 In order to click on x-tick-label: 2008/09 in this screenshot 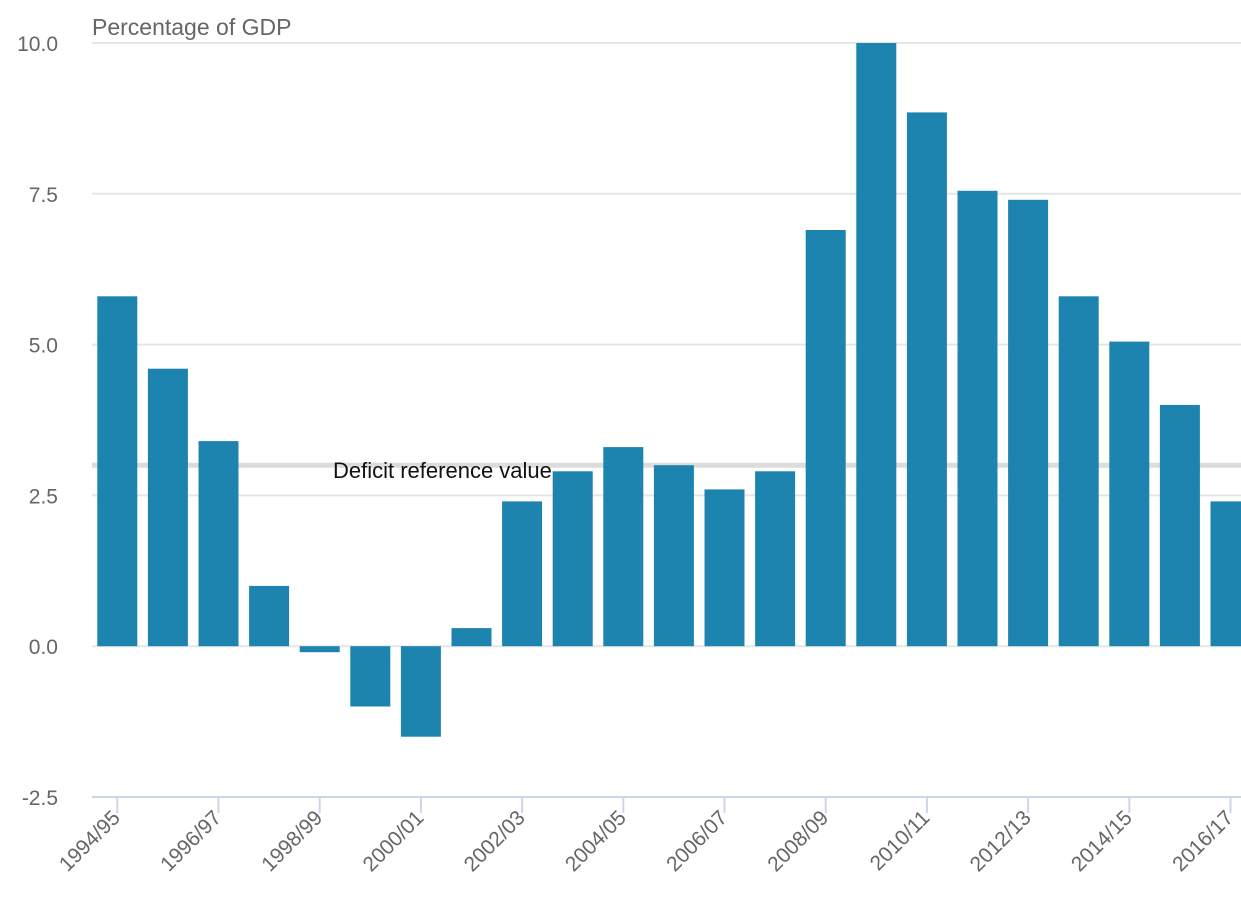, I will do `click(798, 841)`.